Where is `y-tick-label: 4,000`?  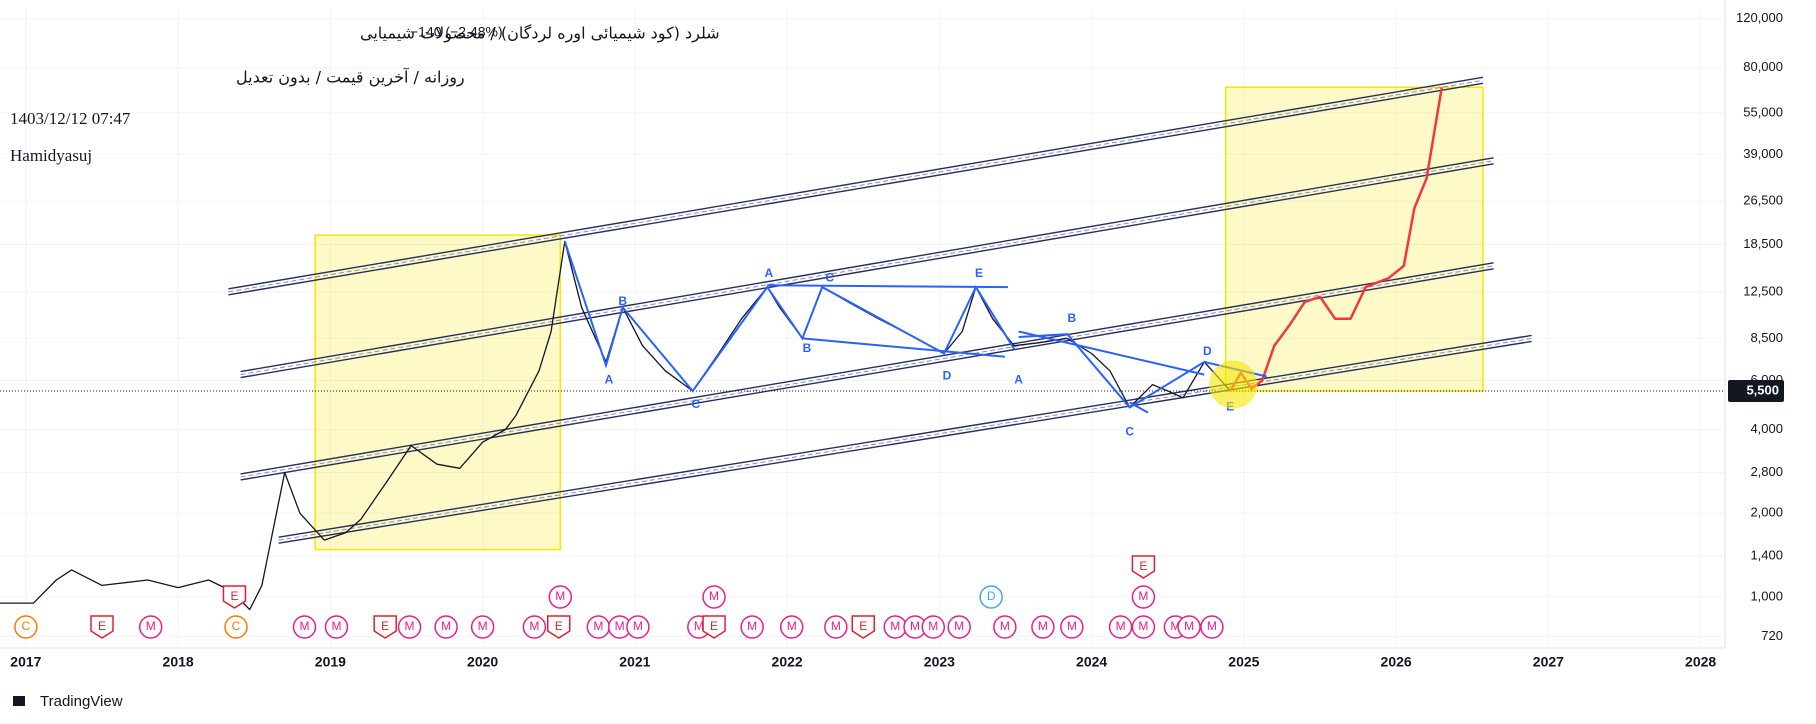
y-tick-label: 4,000 is located at coordinates (1766, 428).